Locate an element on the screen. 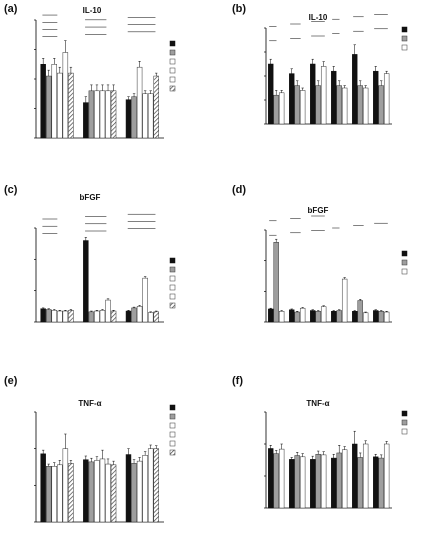 This screenshot has width=440, height=550. legend-e is located at coordinates (172, 430).